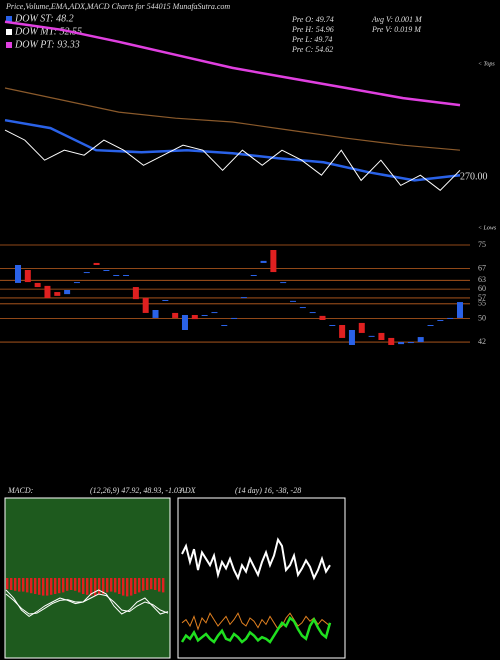 Image resolution: width=500 pixels, height=660 pixels. Describe the element at coordinates (486, 64) in the screenshot. I see `tops-label: < Tops` at that location.